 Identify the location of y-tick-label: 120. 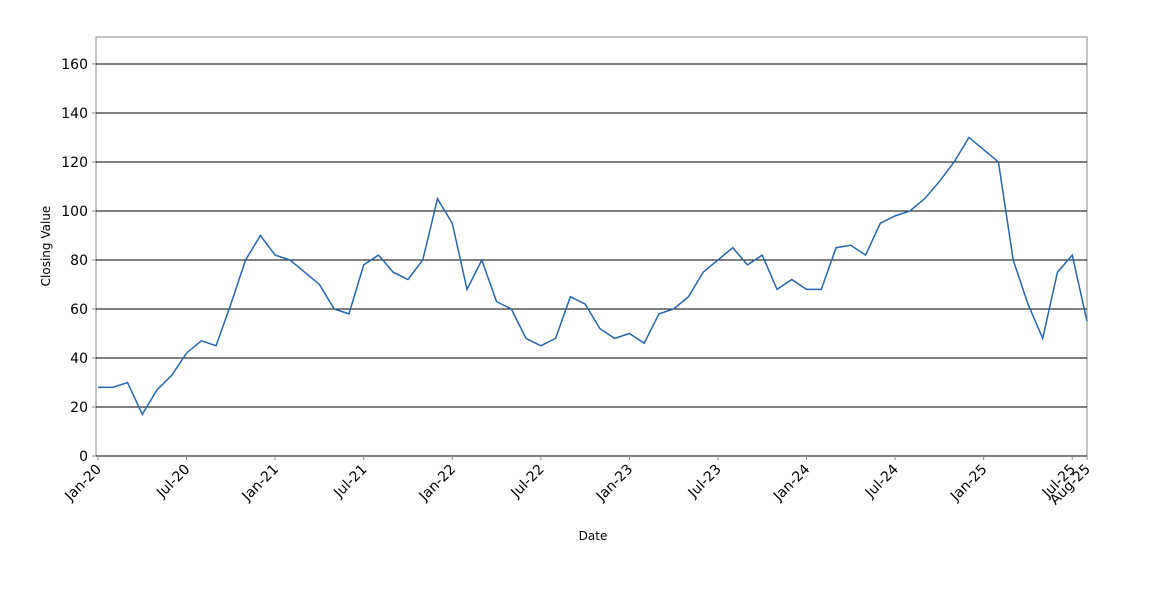
(74, 163).